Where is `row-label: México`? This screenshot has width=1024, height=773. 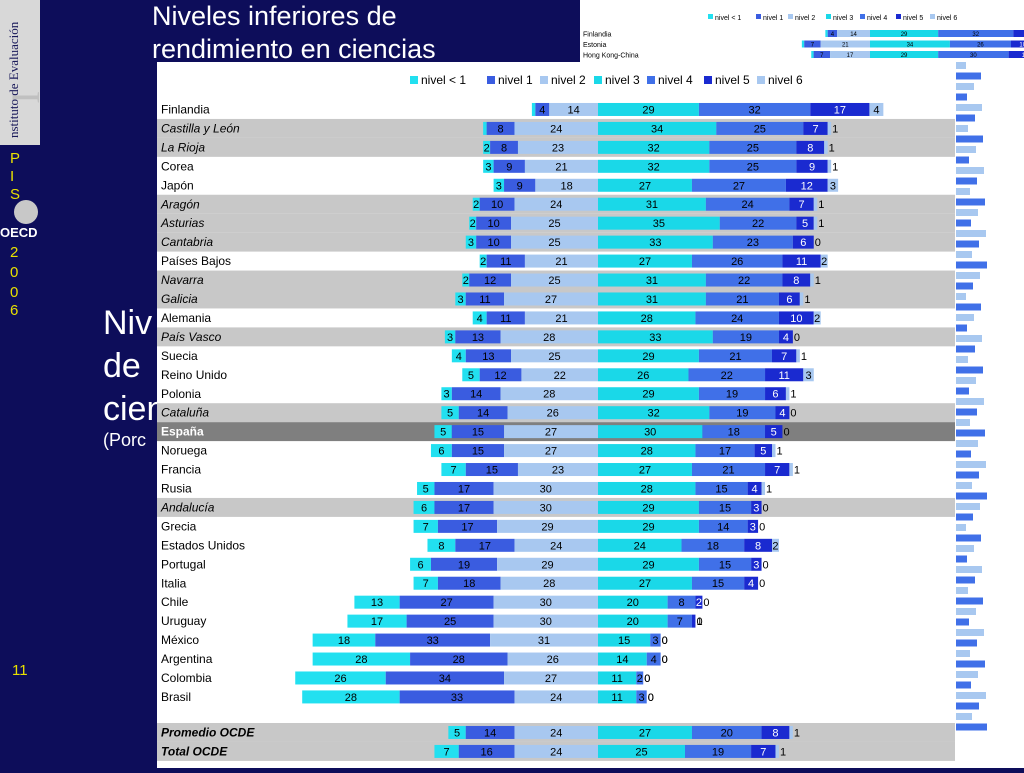 row-label: México is located at coordinates (180, 640).